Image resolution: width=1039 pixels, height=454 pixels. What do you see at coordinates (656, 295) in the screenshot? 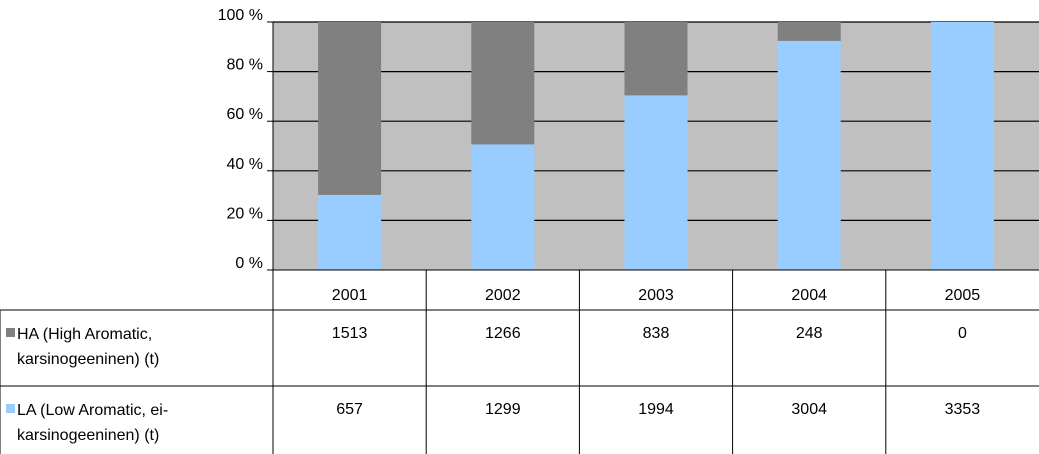
I see `x-category-label: 2003` at bounding box center [656, 295].